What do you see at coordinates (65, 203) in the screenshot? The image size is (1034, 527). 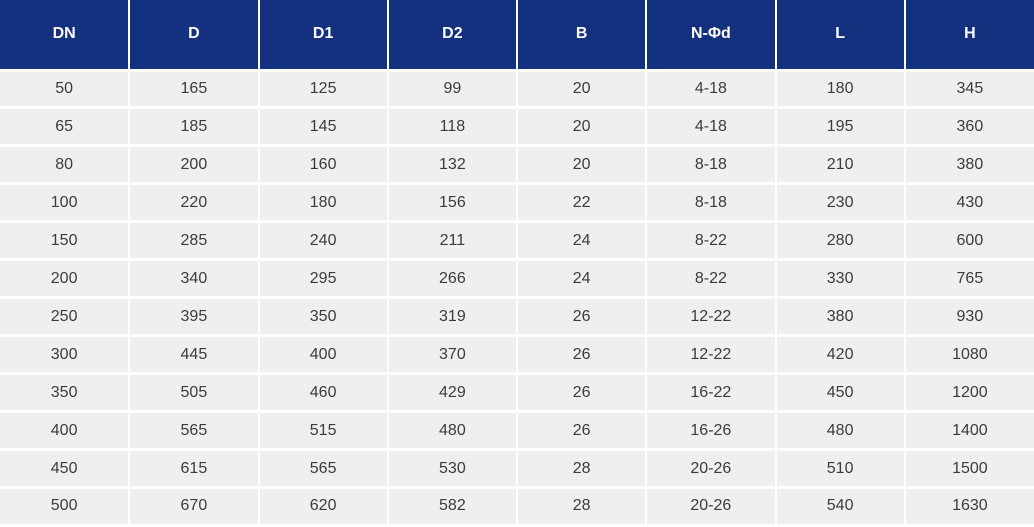 I see `cell-dn: 100` at bounding box center [65, 203].